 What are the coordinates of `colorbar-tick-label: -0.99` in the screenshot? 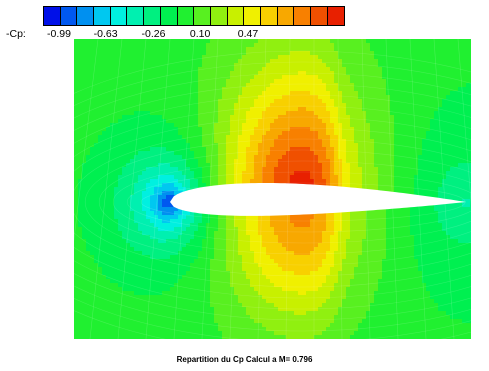 It's located at (59, 34).